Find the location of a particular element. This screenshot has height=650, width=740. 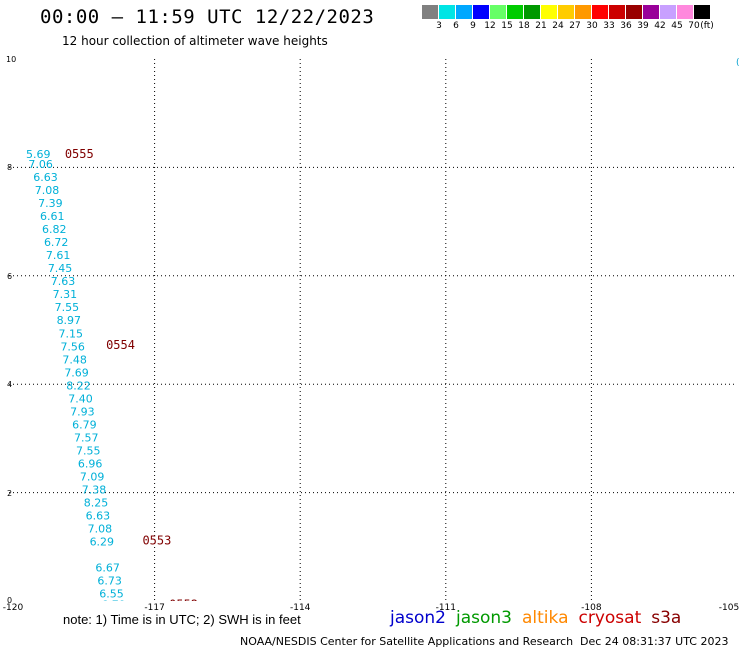

swh-value: 6.73 is located at coordinates (109, 580).